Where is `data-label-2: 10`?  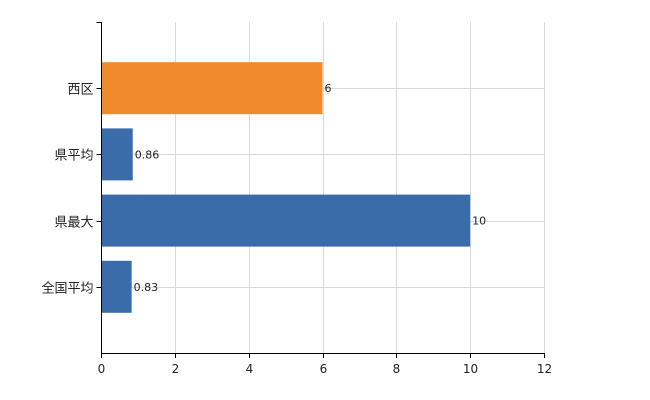
data-label-2: 10 is located at coordinates (479, 221).